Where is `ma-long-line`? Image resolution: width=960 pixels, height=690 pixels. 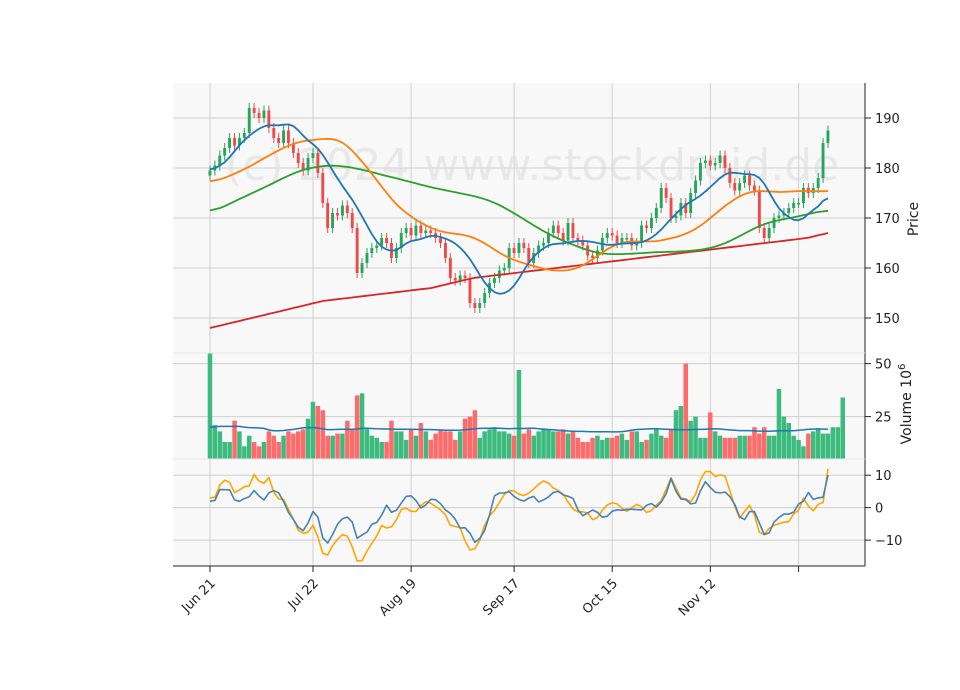
ma-long-line is located at coordinates (519, 210).